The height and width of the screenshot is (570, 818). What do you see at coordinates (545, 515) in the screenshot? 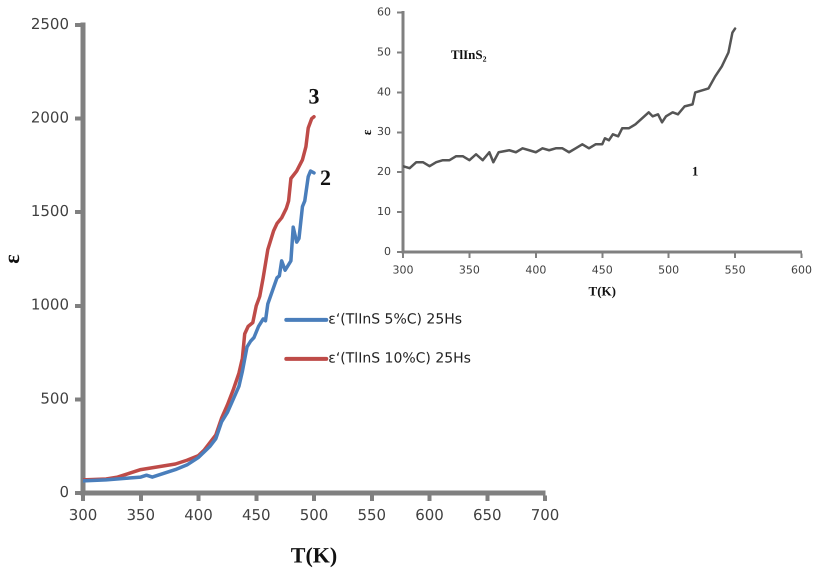
I see `x-tick-label: 700` at bounding box center [545, 515].